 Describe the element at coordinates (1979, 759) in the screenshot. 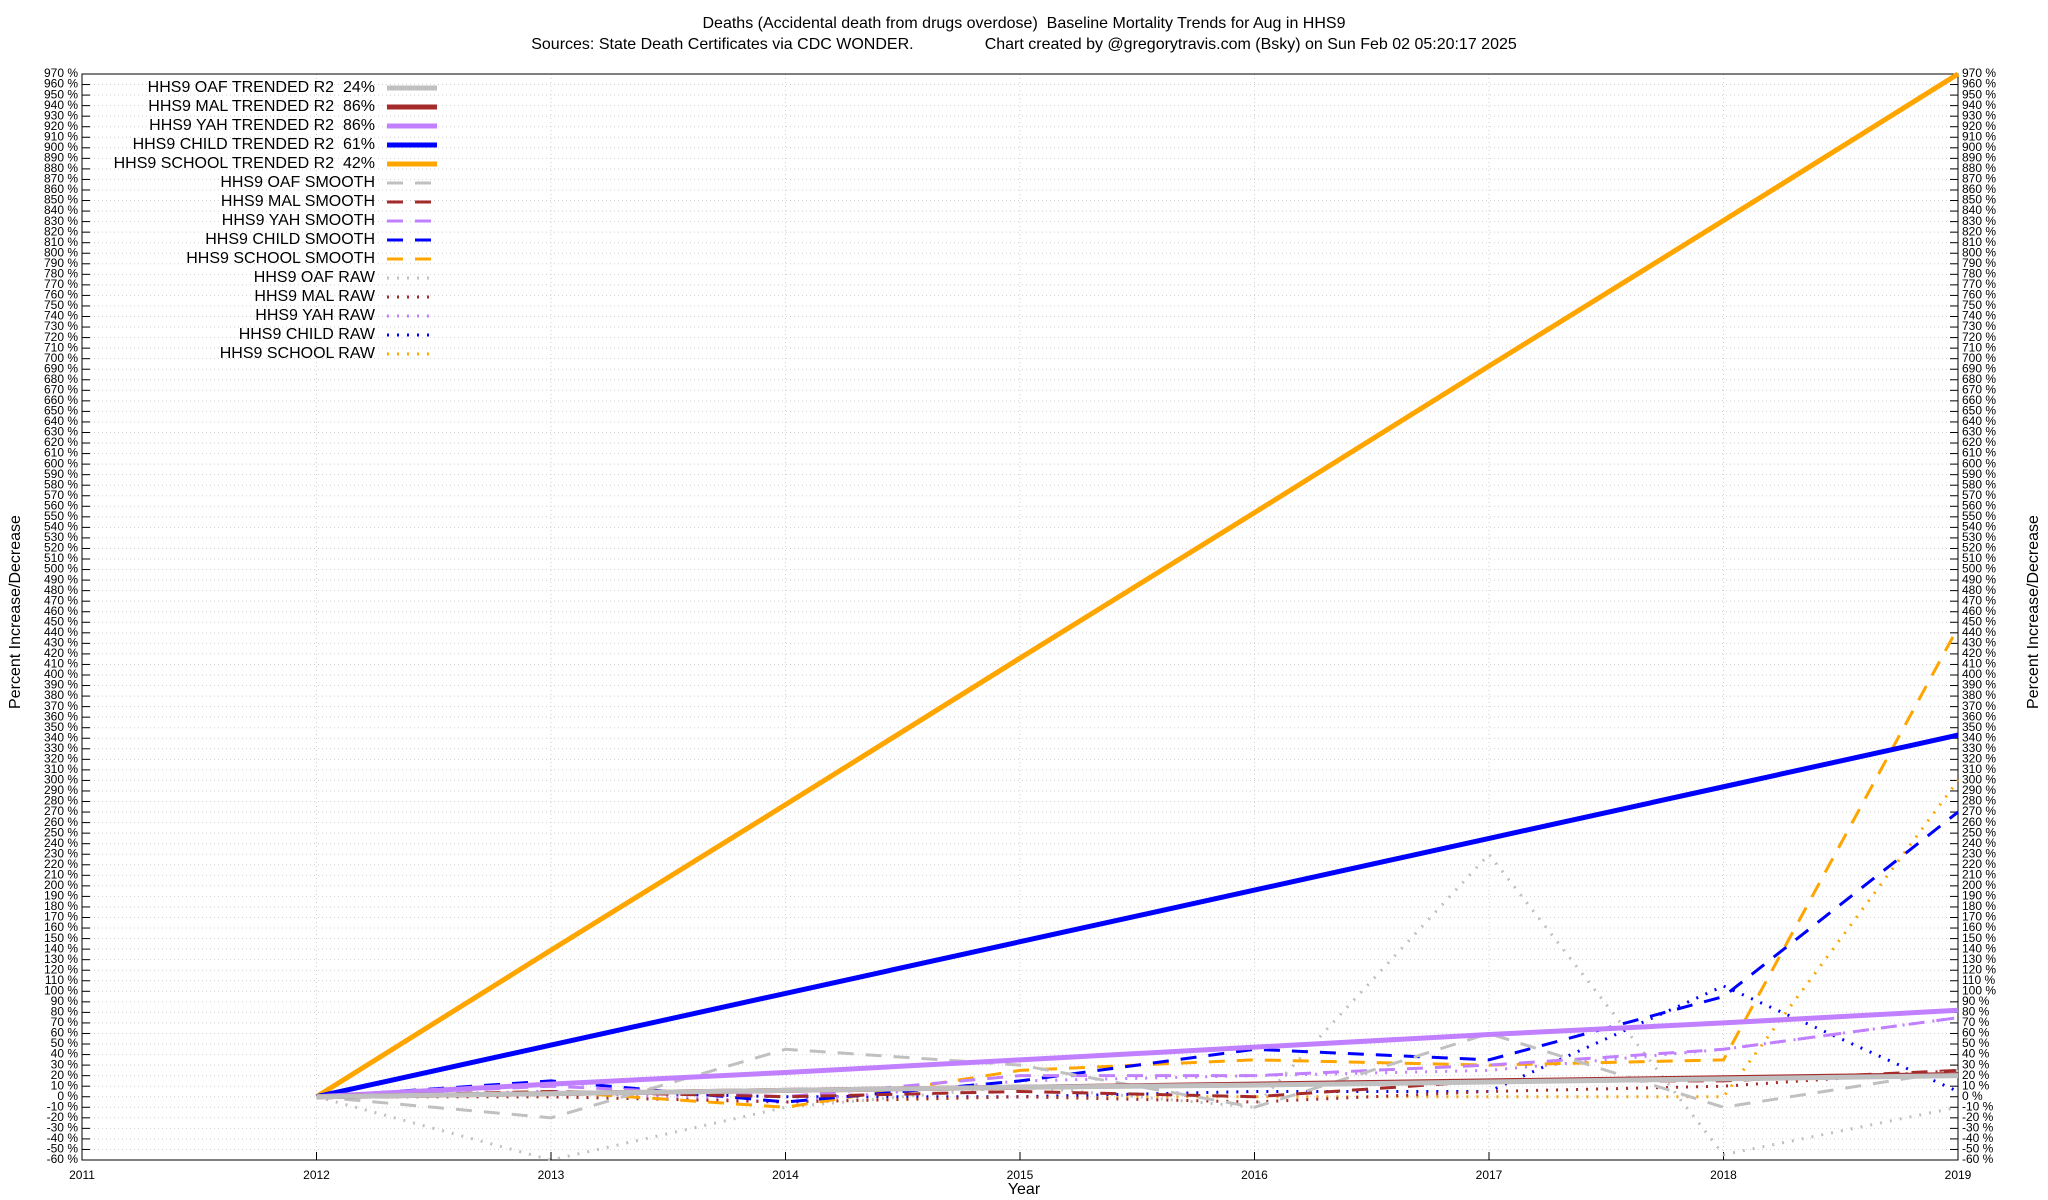

I see `y2-tick-label: 320 %` at that location.